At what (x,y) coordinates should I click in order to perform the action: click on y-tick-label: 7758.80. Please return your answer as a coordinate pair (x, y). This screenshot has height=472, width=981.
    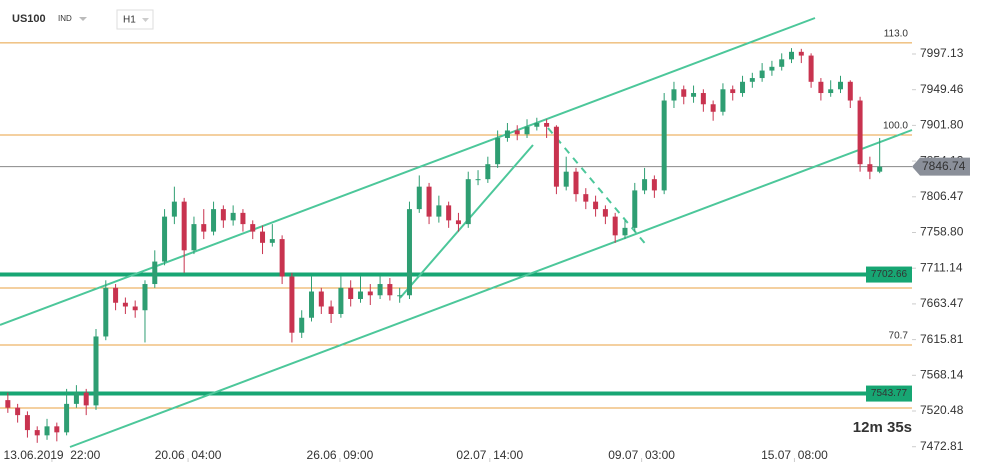
    Looking at the image, I should click on (942, 232).